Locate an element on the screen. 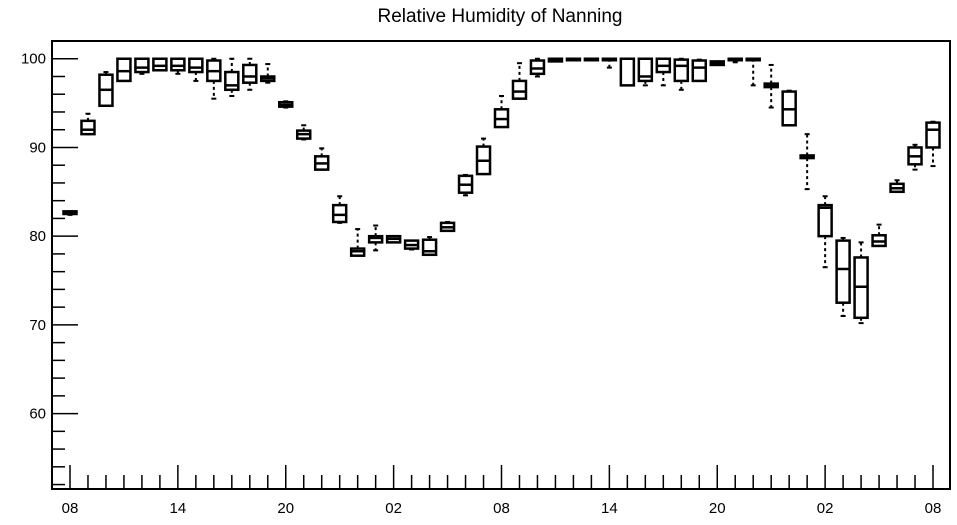 Image resolution: width=957 pixels, height=525 pixels. y-tick-label: 80 is located at coordinates (37, 236).